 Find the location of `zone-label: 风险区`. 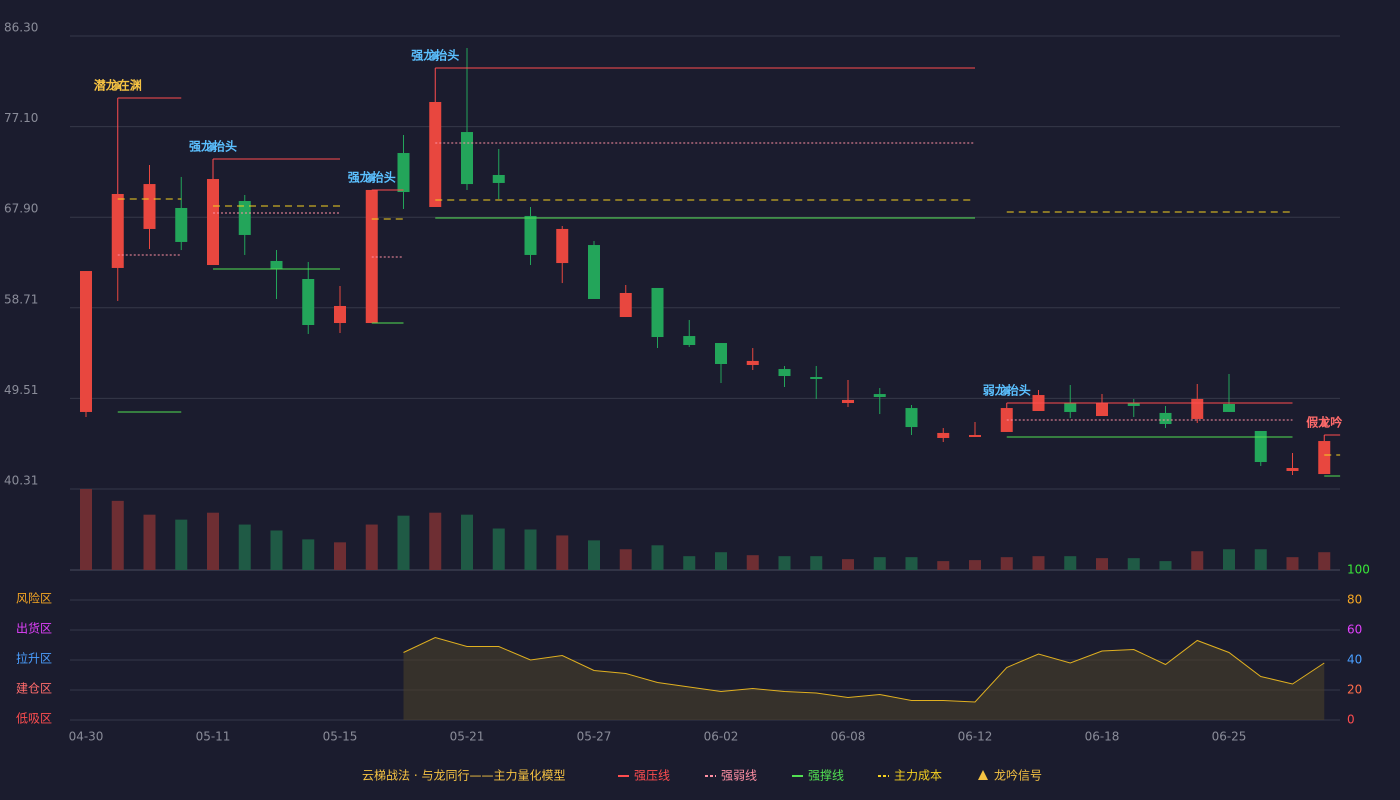

zone-label: 风险区 is located at coordinates (34, 598).